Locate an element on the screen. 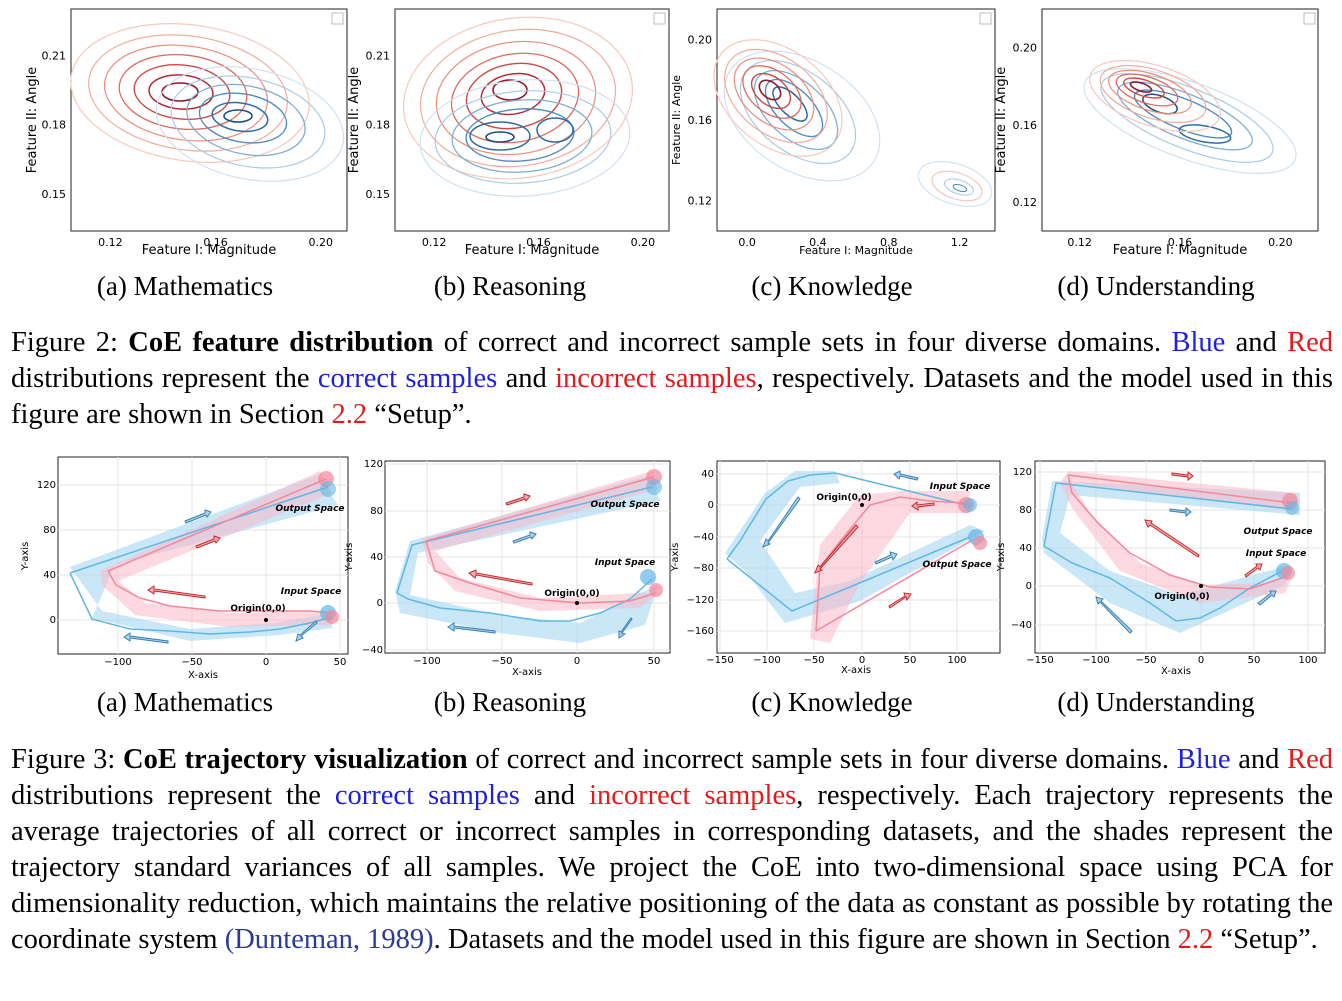 This screenshot has height=1001, width=1342. x-tick-label: 0.0 is located at coordinates (747, 242).